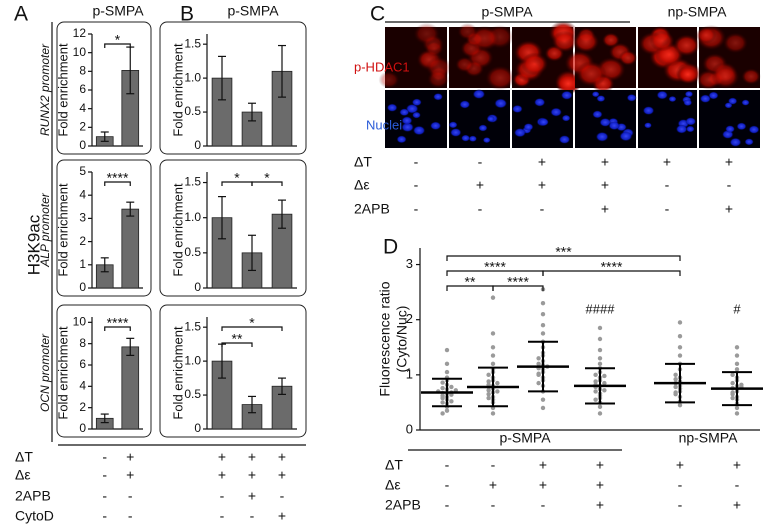 This screenshot has width=763, height=525. I want to click on row-label: H3K9ac, so click(33, 244).